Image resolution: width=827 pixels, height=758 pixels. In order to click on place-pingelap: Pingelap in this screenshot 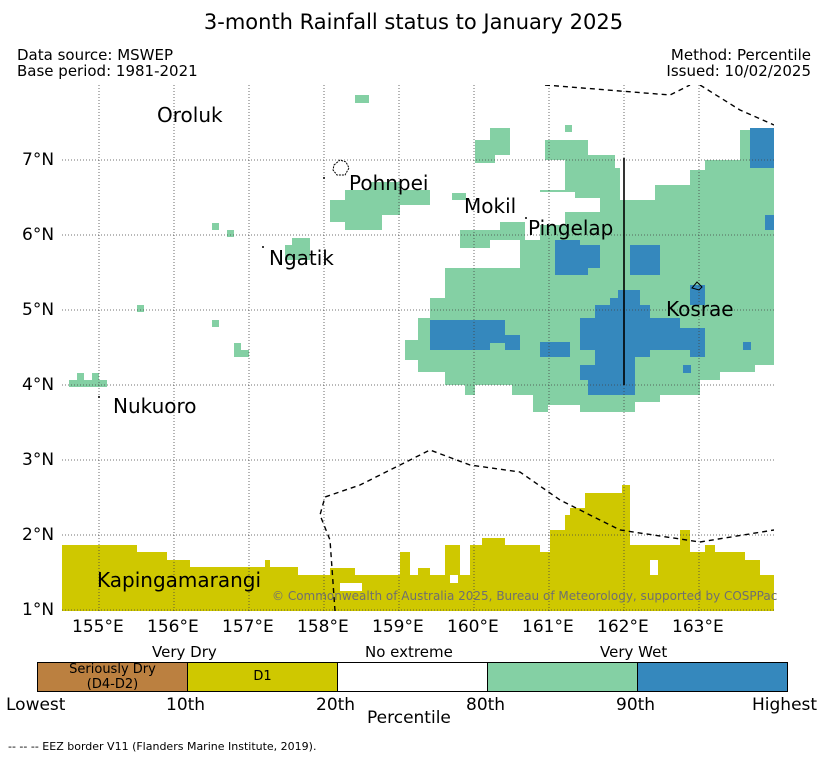, I will do `click(571, 228)`.